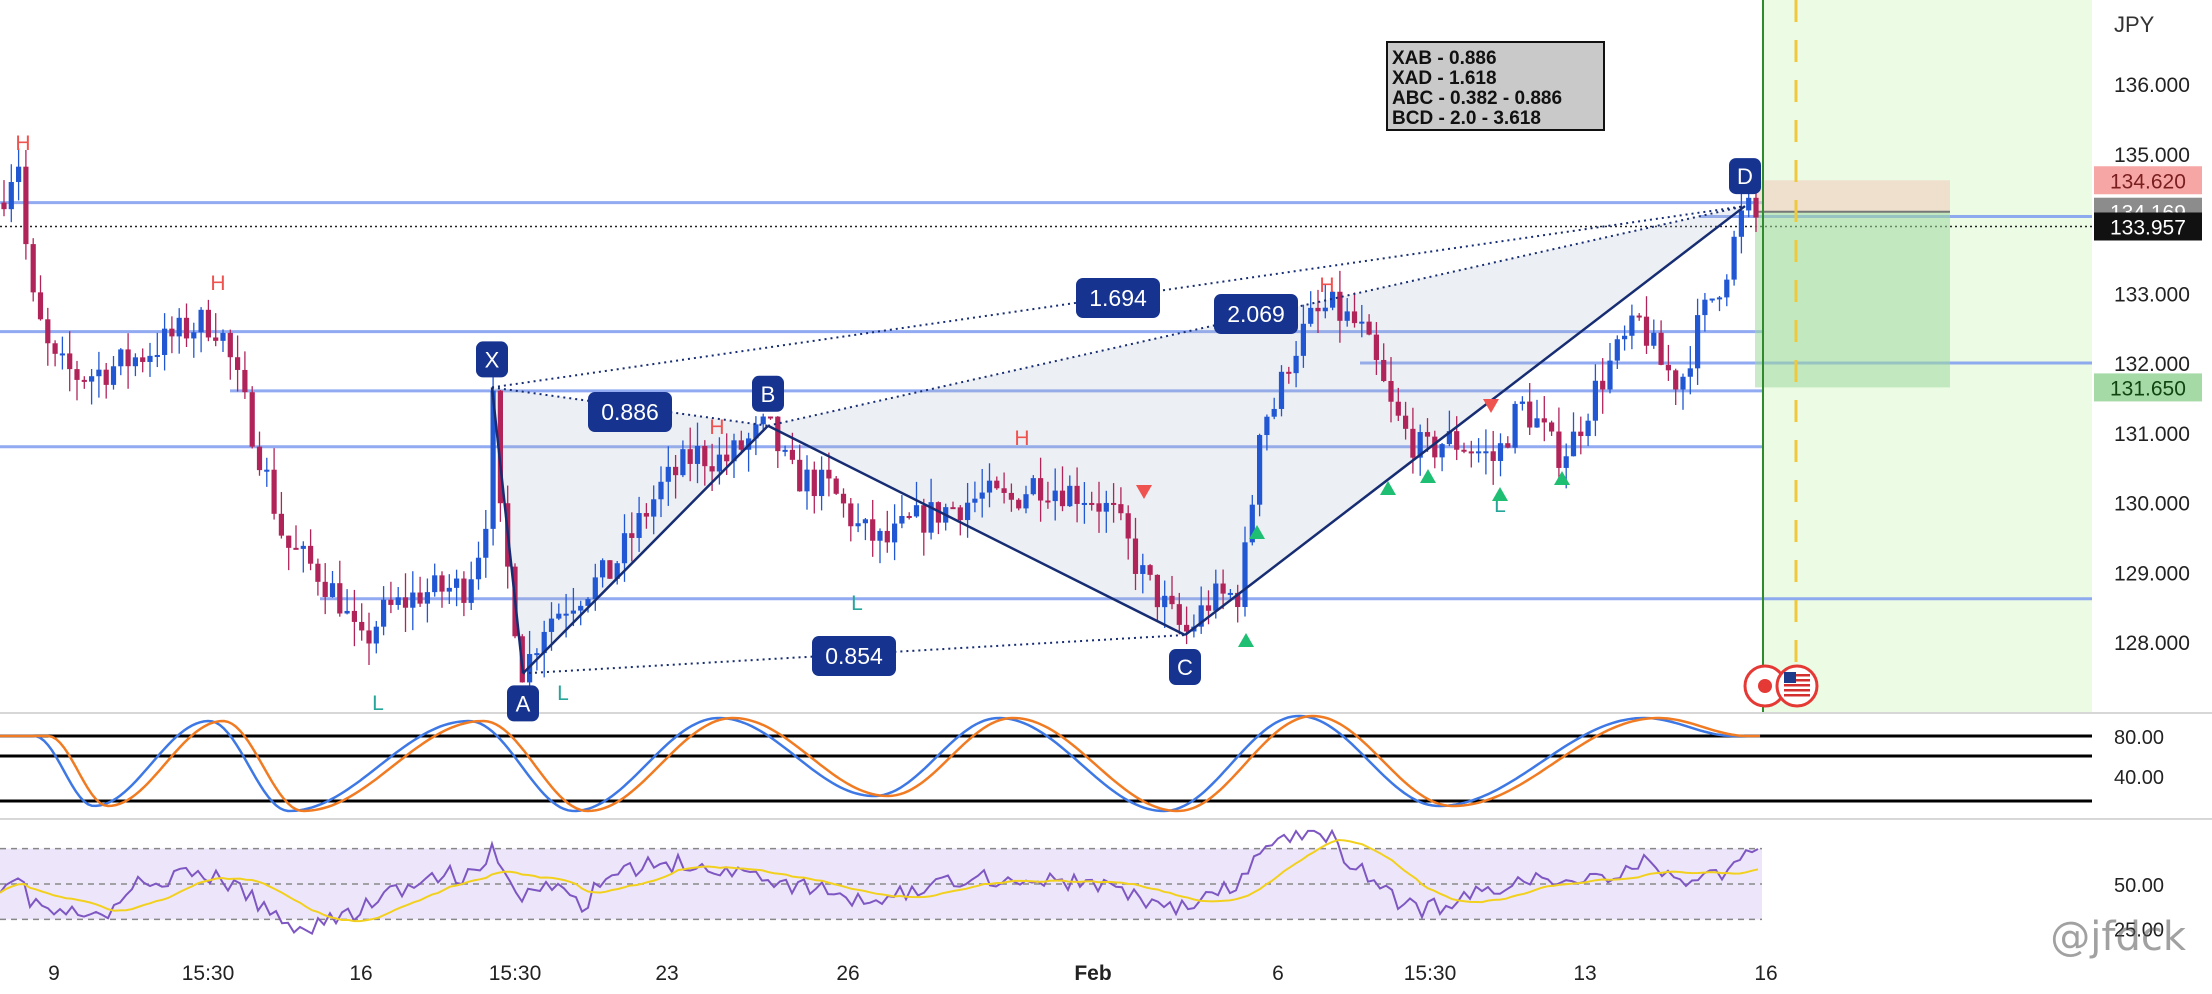  What do you see at coordinates (54, 973) in the screenshot?
I see `time-tick-label: 9` at bounding box center [54, 973].